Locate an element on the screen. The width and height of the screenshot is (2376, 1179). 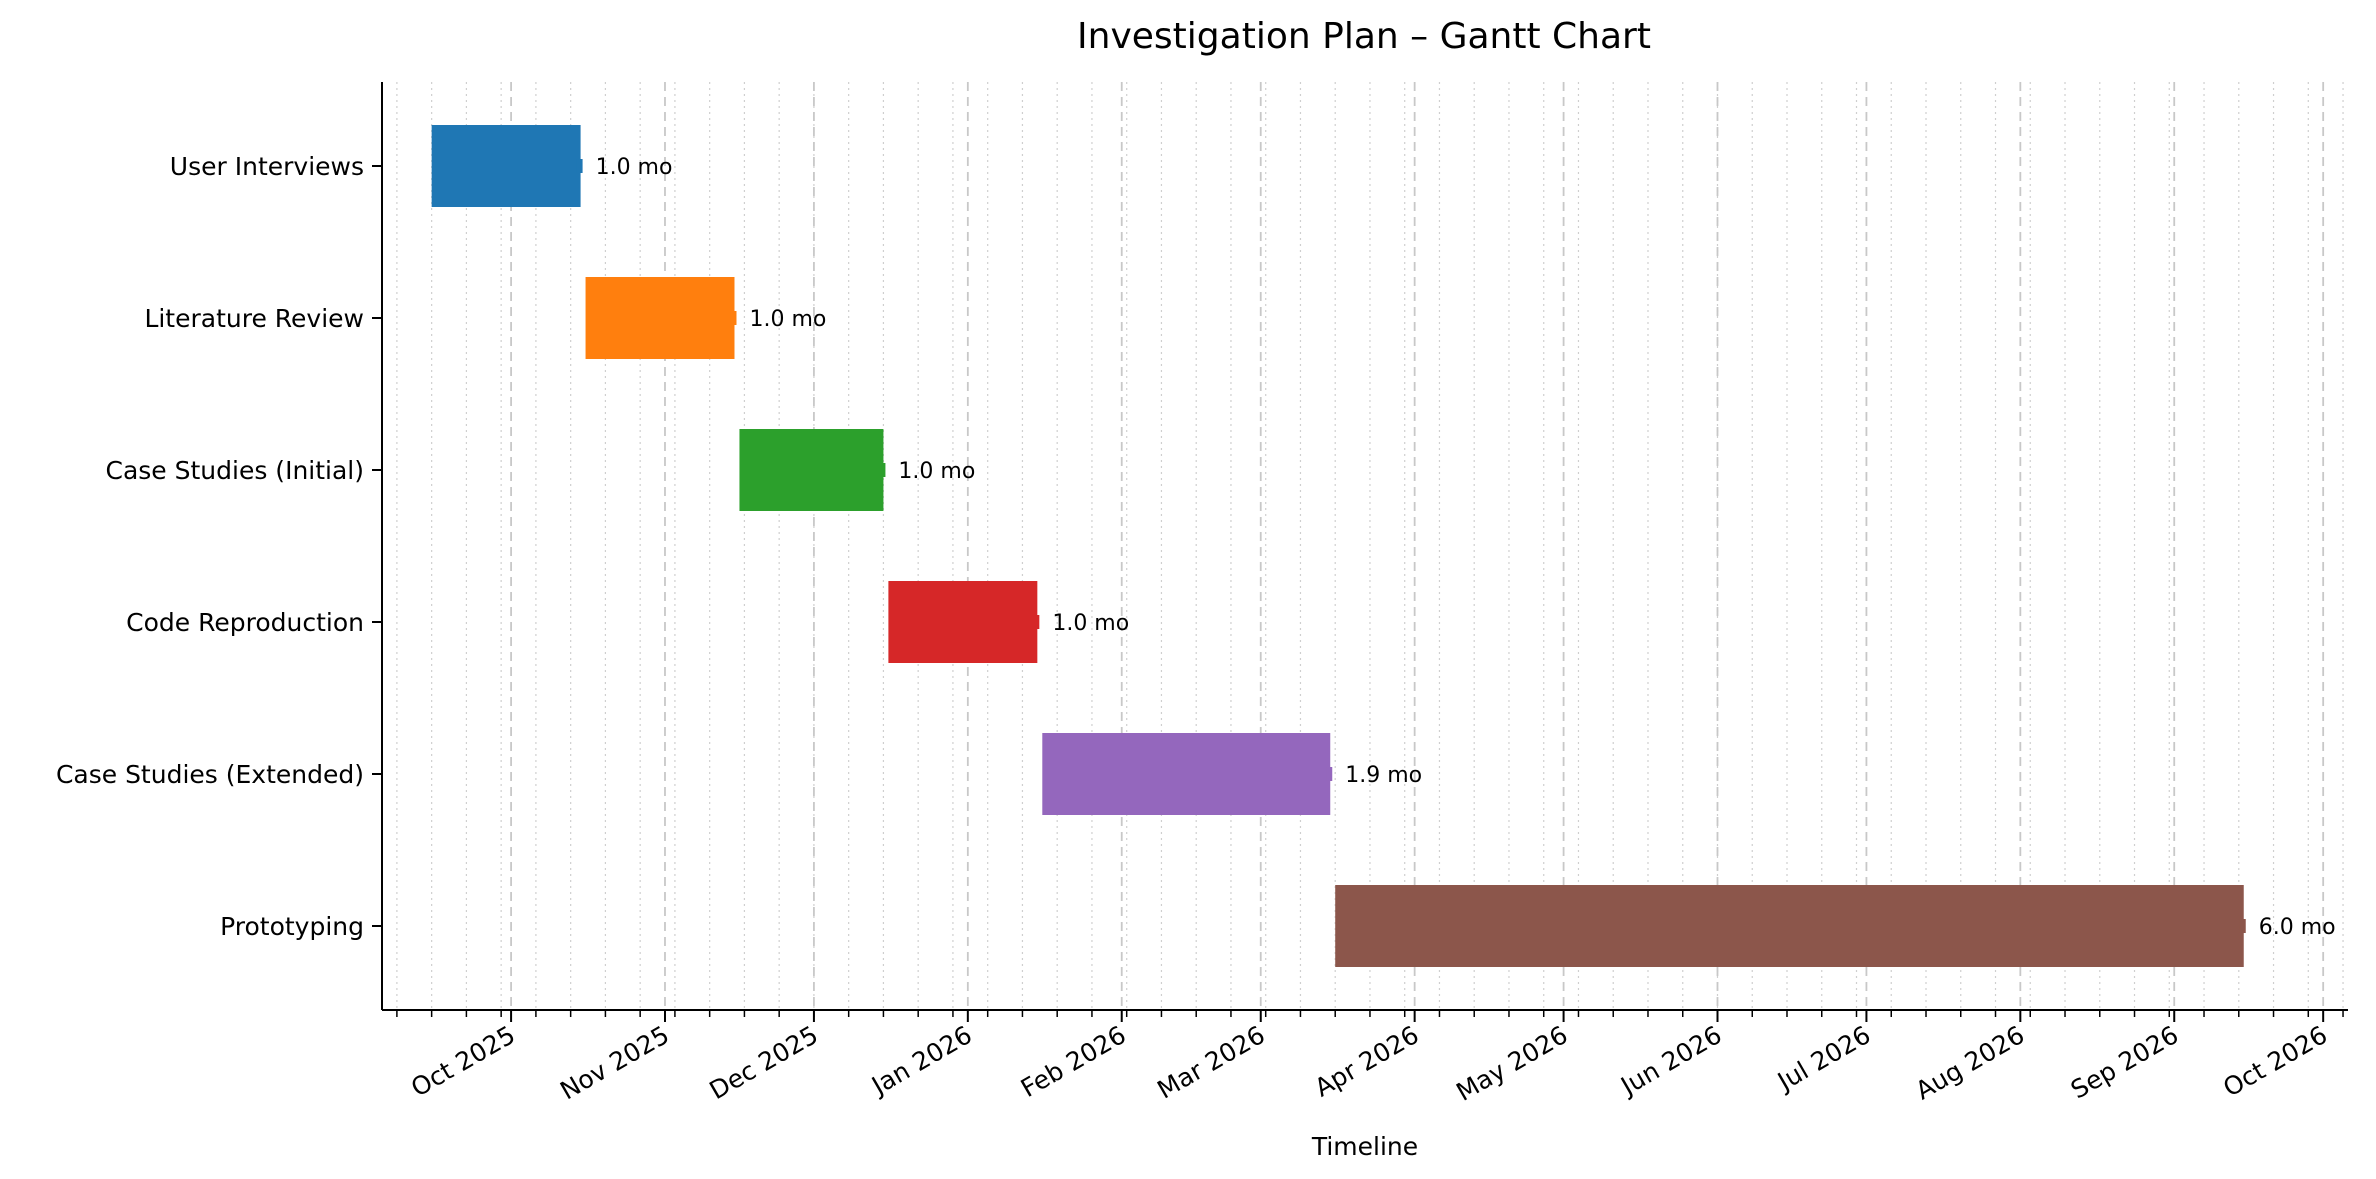
task-label: Code Reproduction is located at coordinates (245, 622).